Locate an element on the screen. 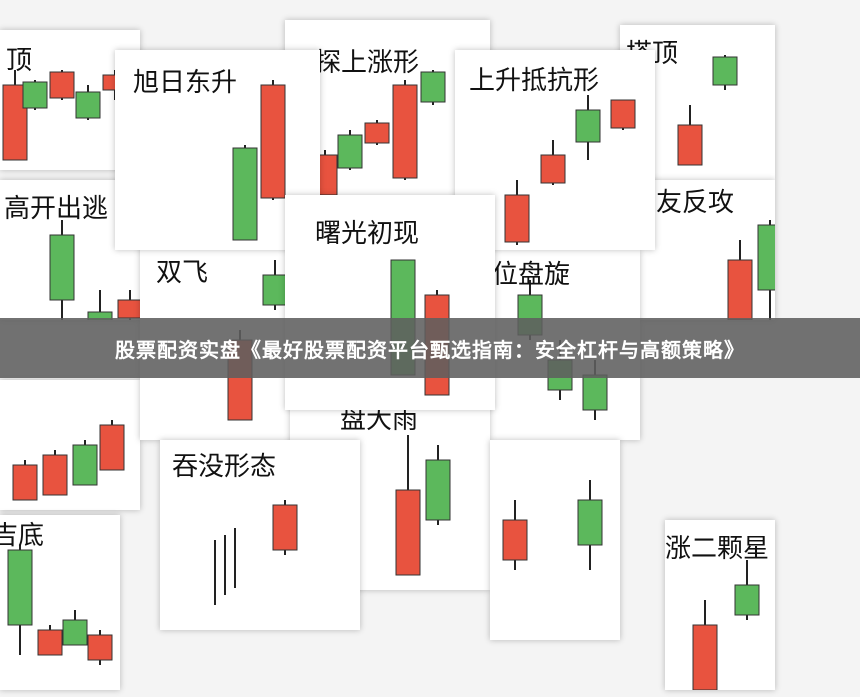  card-title: 涨二颗星 is located at coordinates (717, 549).